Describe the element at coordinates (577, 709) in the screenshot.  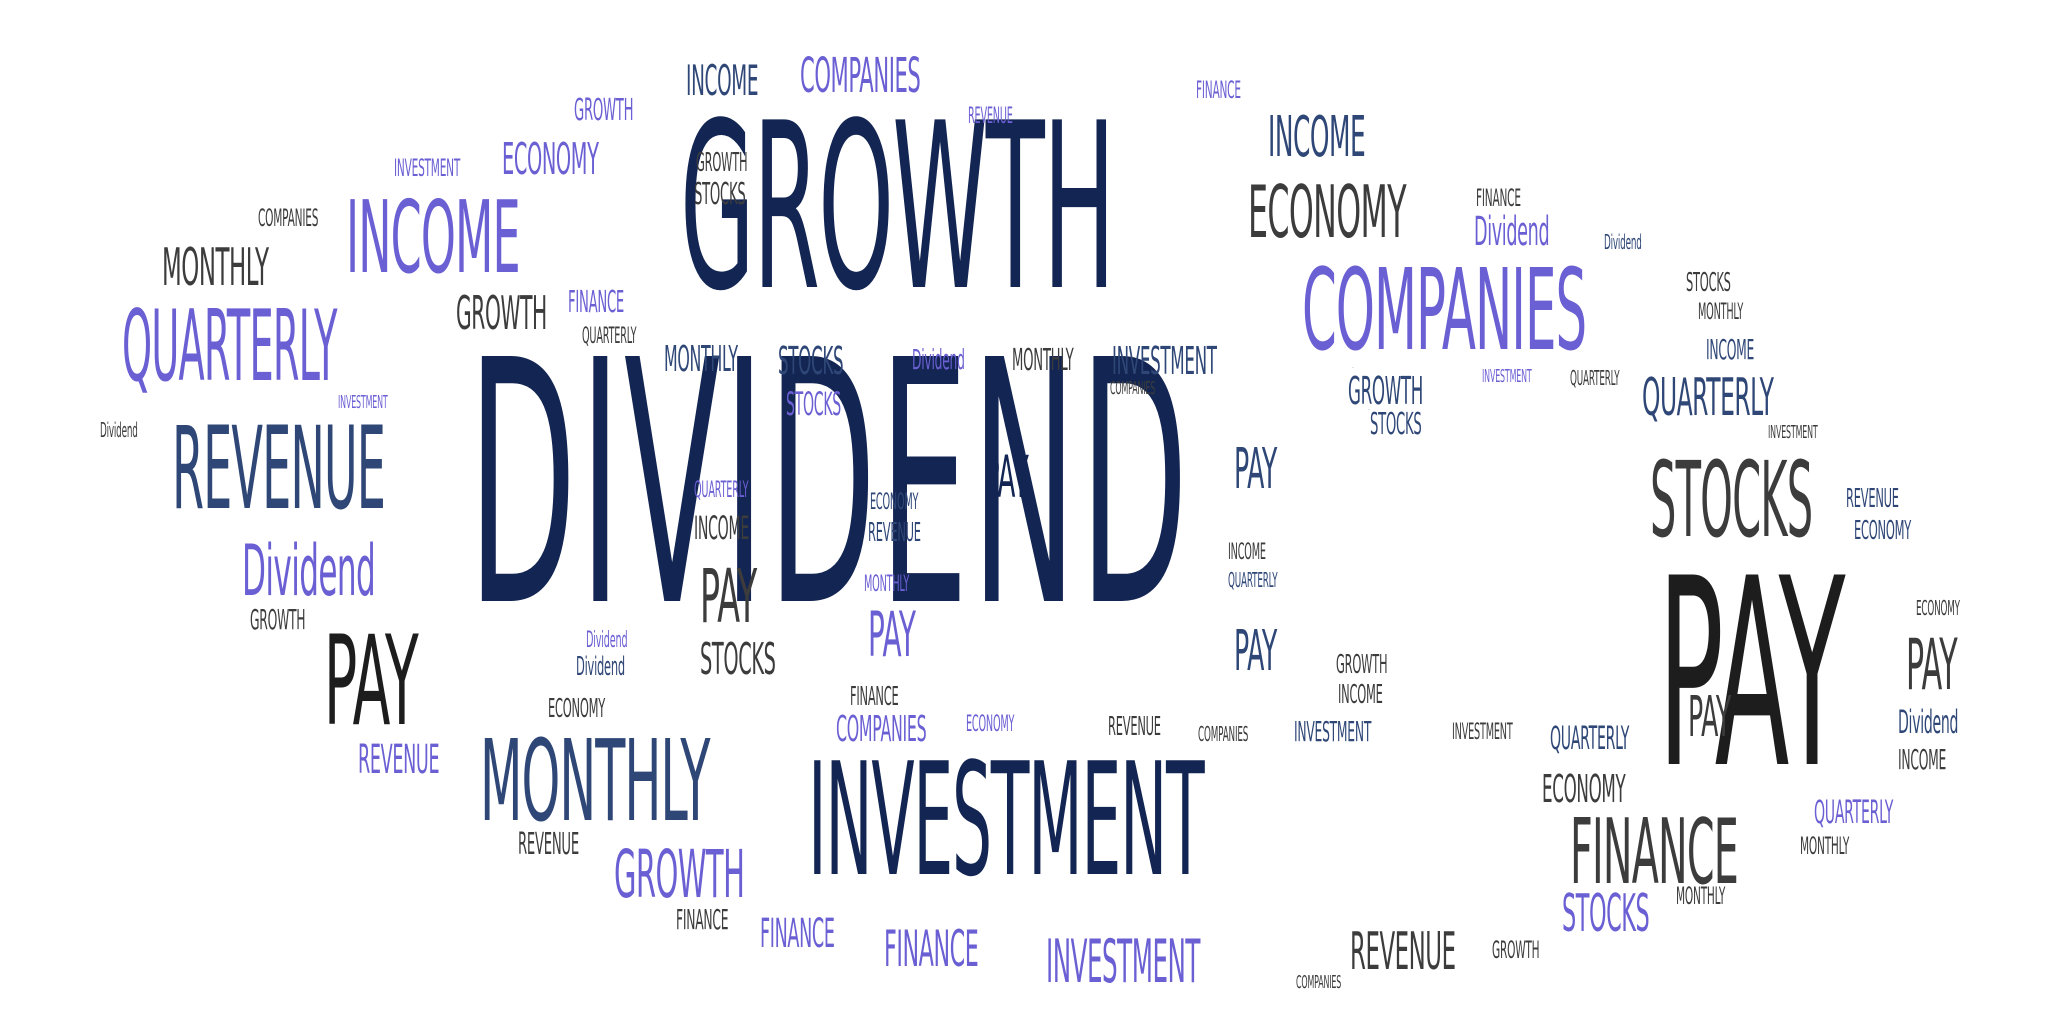
I see `word-economy-left-lower: ECONOMY` at that location.